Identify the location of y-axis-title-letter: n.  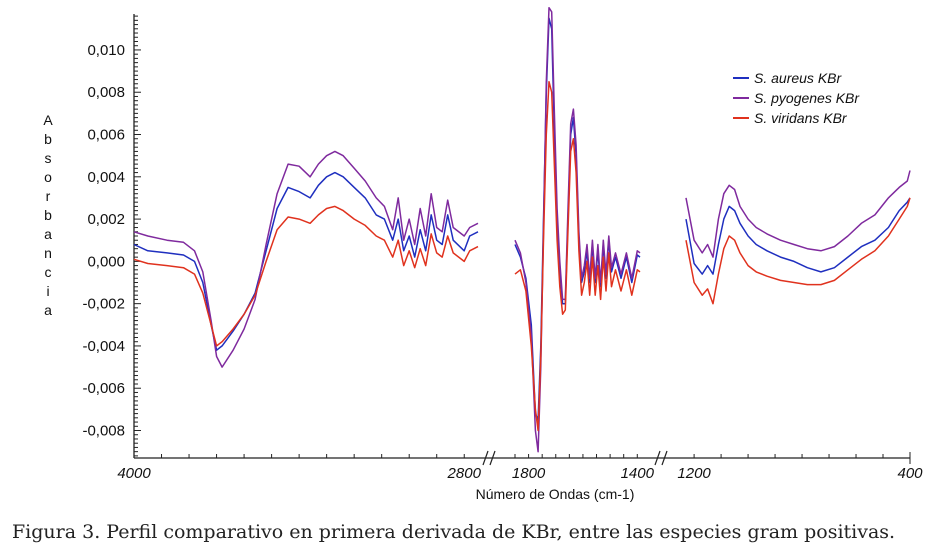
(48, 253).